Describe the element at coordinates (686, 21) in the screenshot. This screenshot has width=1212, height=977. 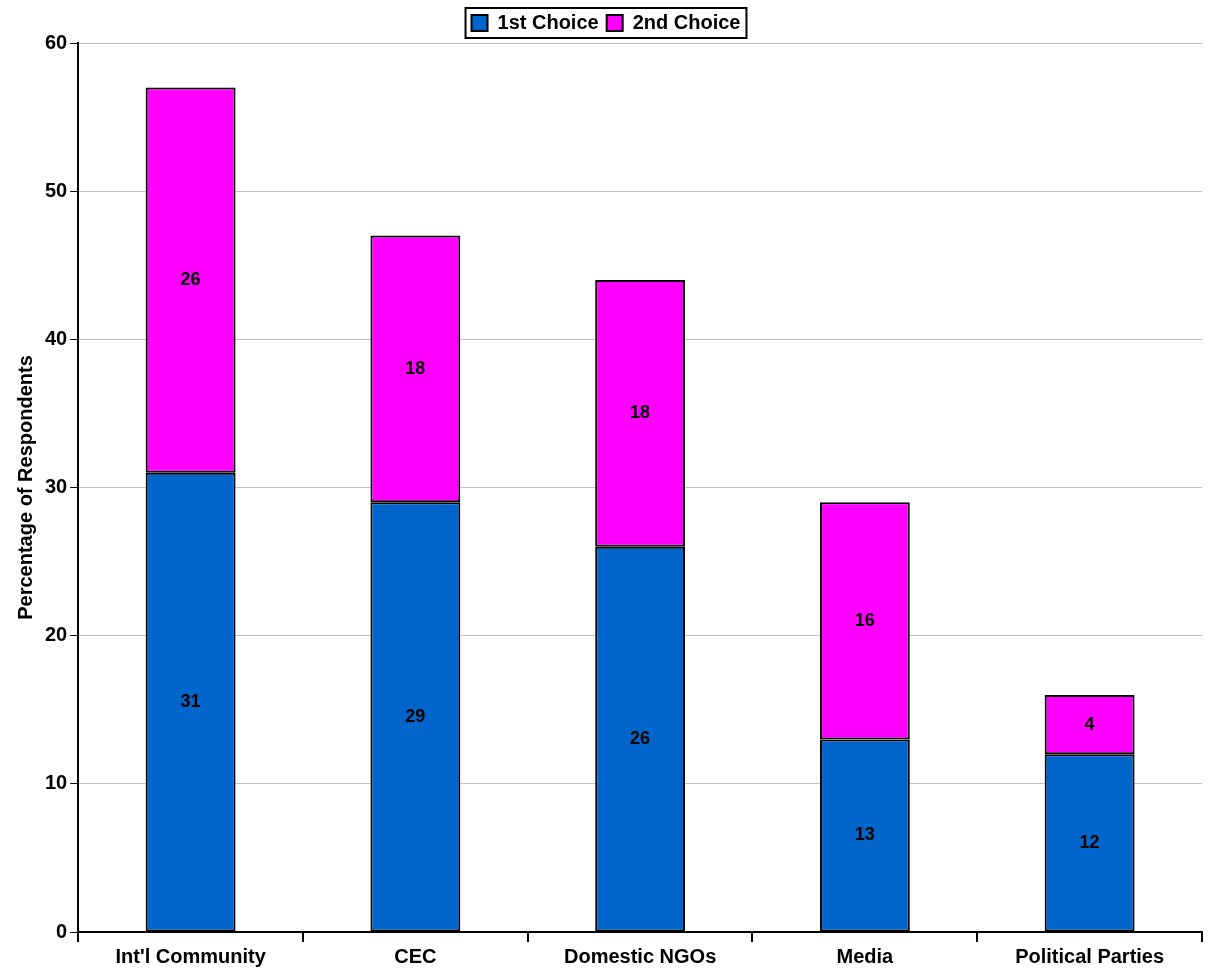
I see `legend-label: 2nd Choice` at that location.